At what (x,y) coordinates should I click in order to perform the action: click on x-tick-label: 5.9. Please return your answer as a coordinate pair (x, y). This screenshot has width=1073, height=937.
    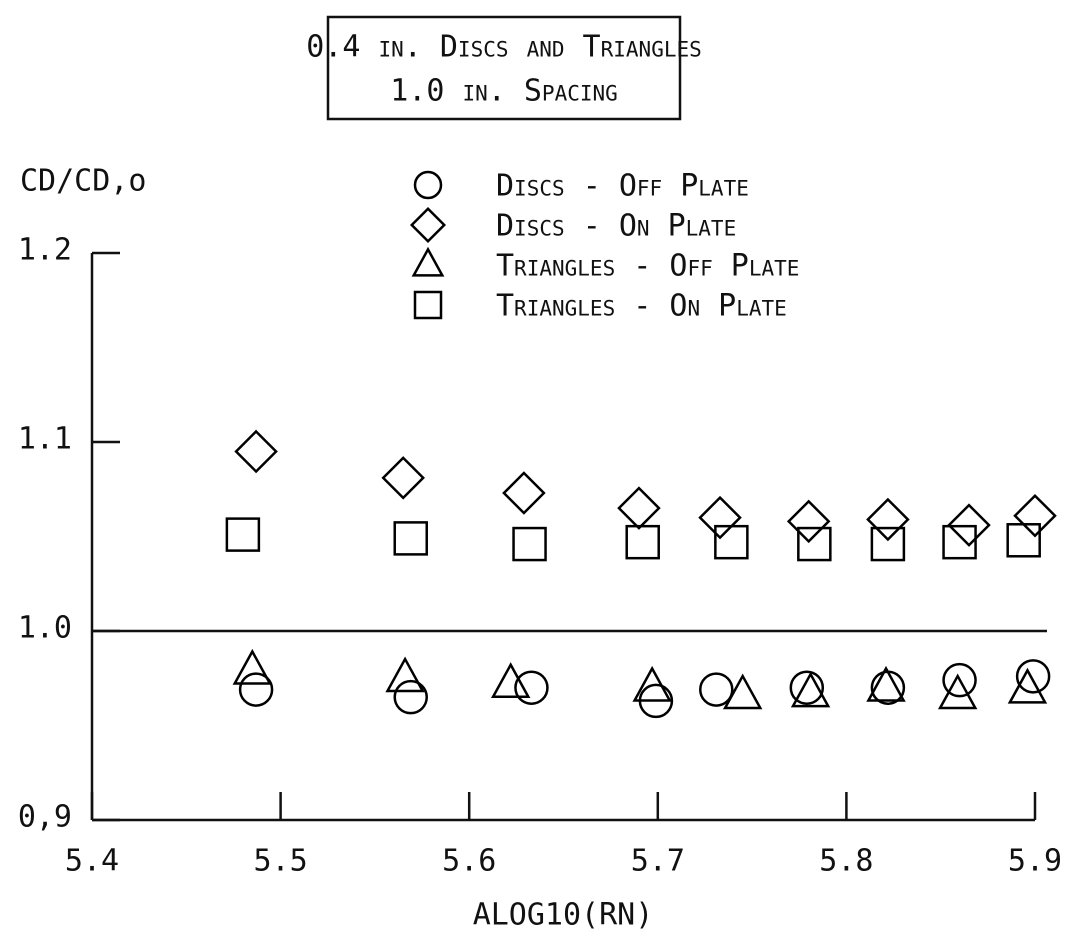
    Looking at the image, I should click on (1035, 861).